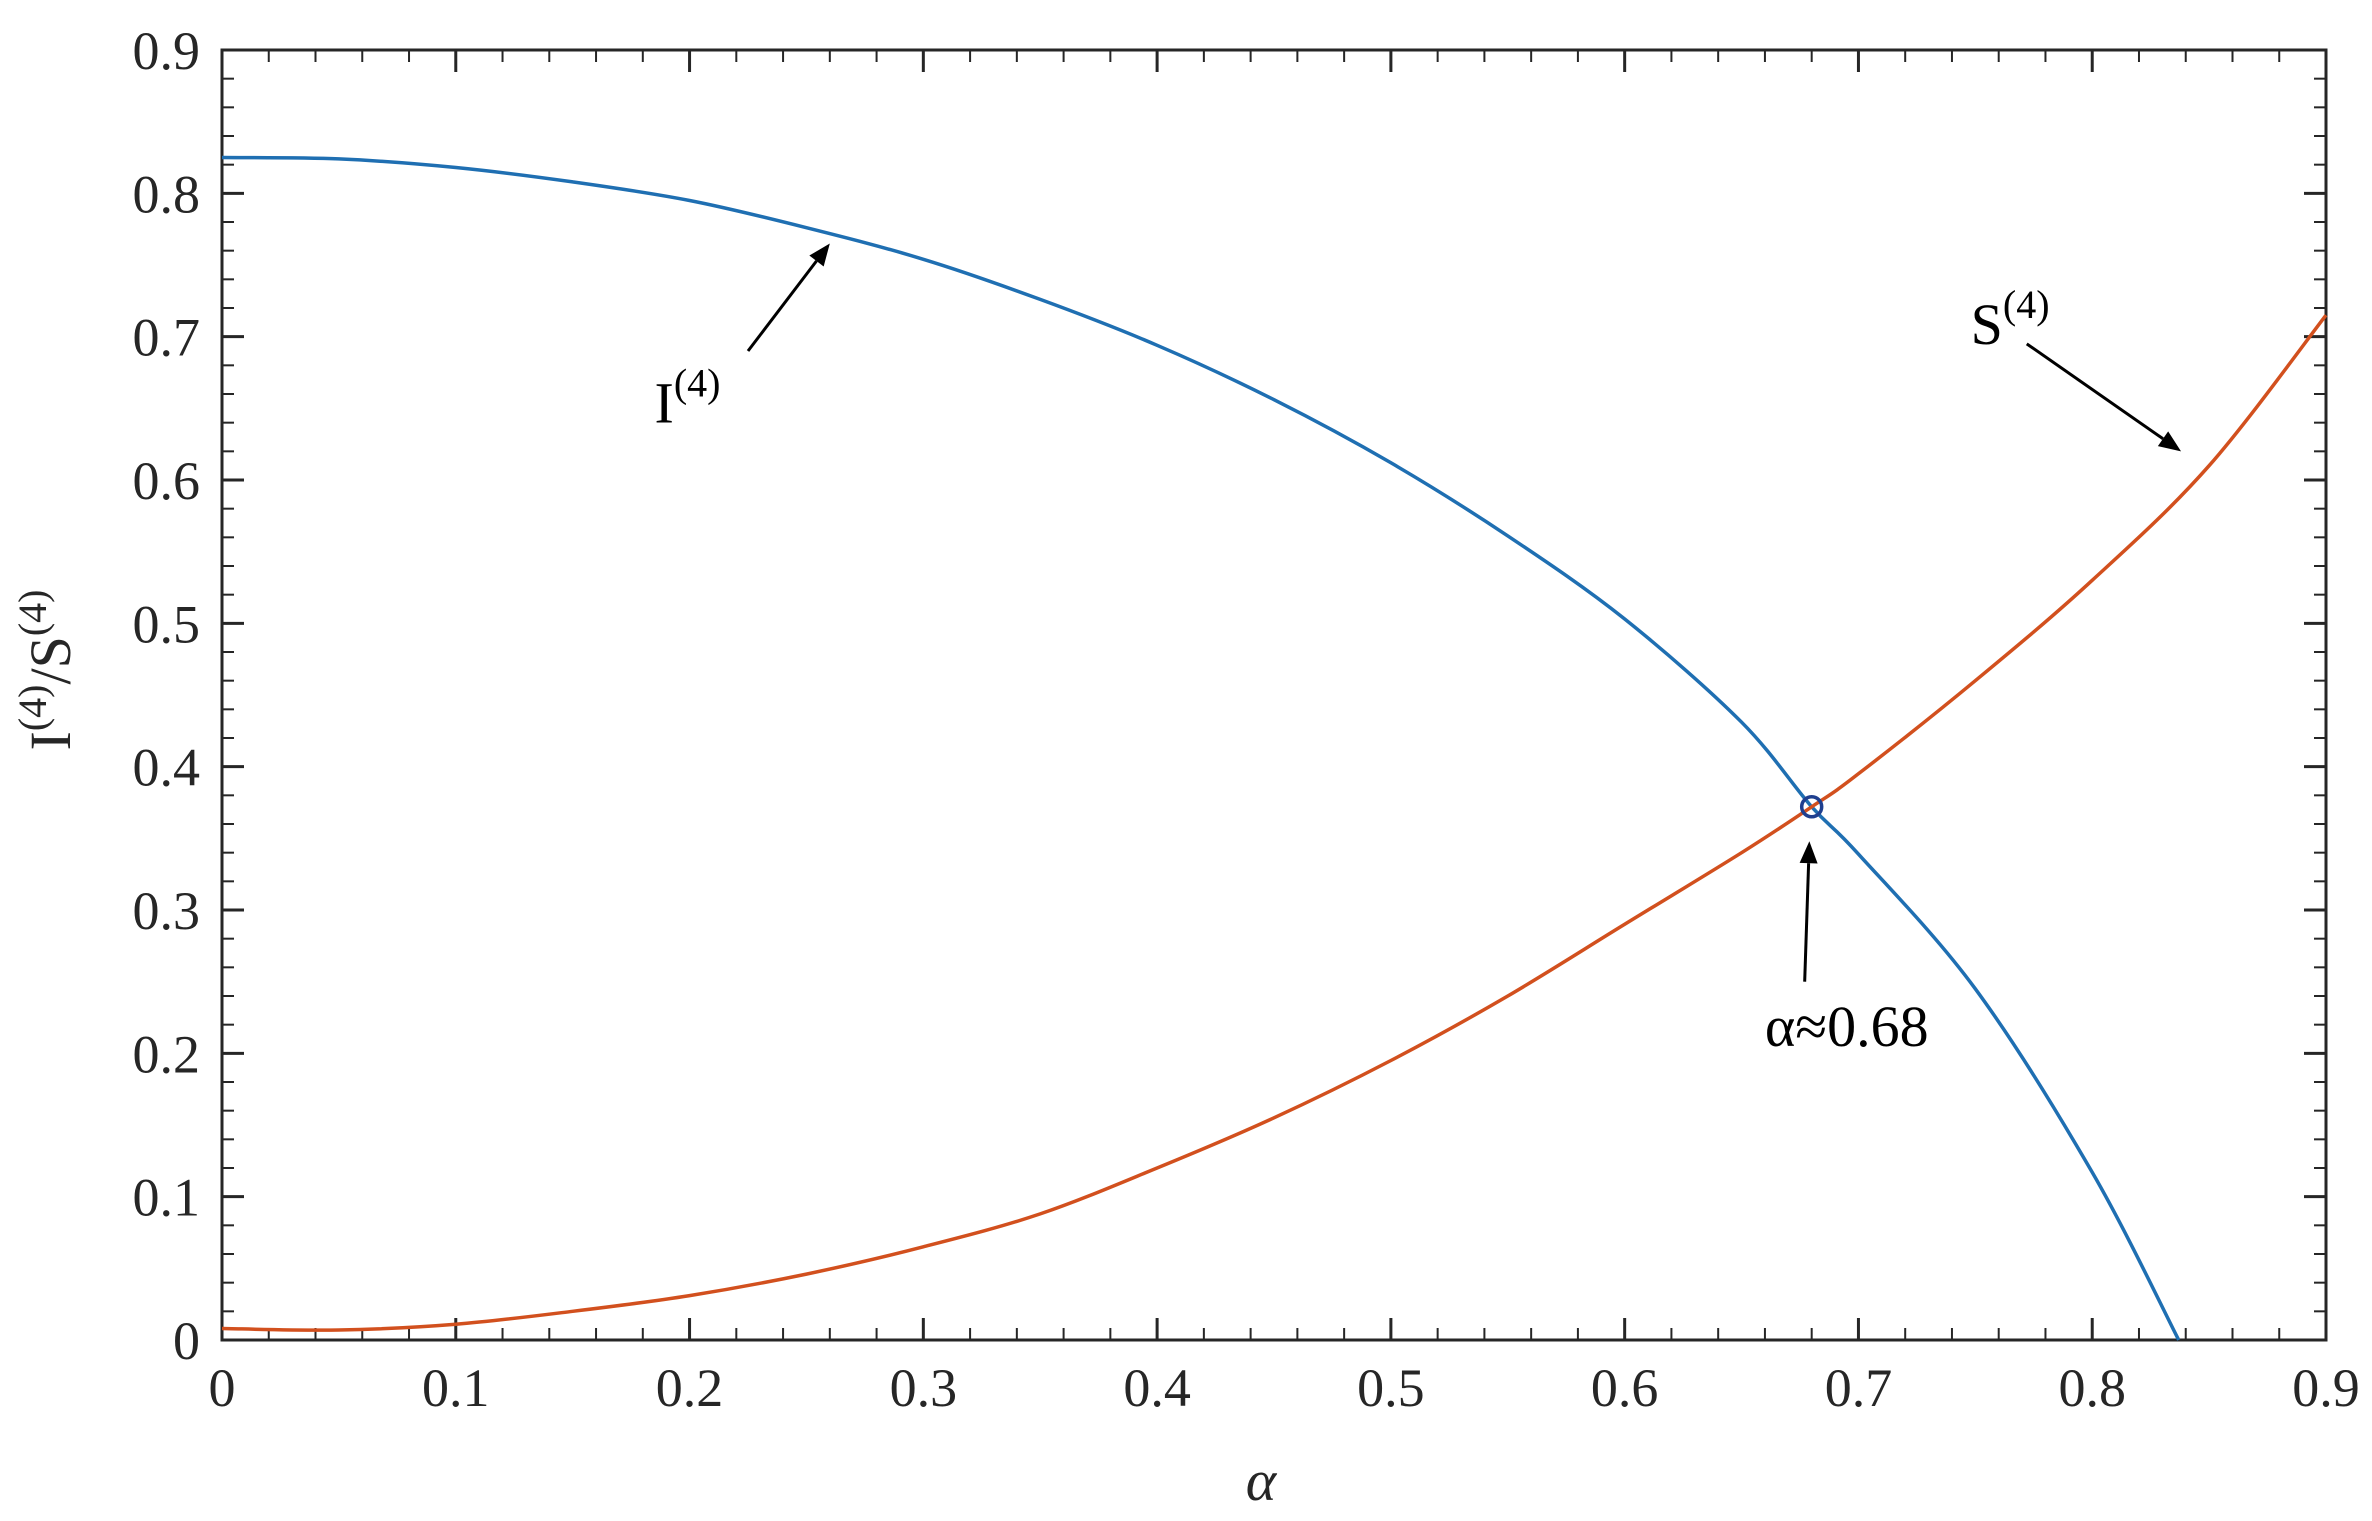 Image resolution: width=2372 pixels, height=1521 pixels. What do you see at coordinates (2169, 441) in the screenshot?
I see `label-S-arrow-head` at bounding box center [2169, 441].